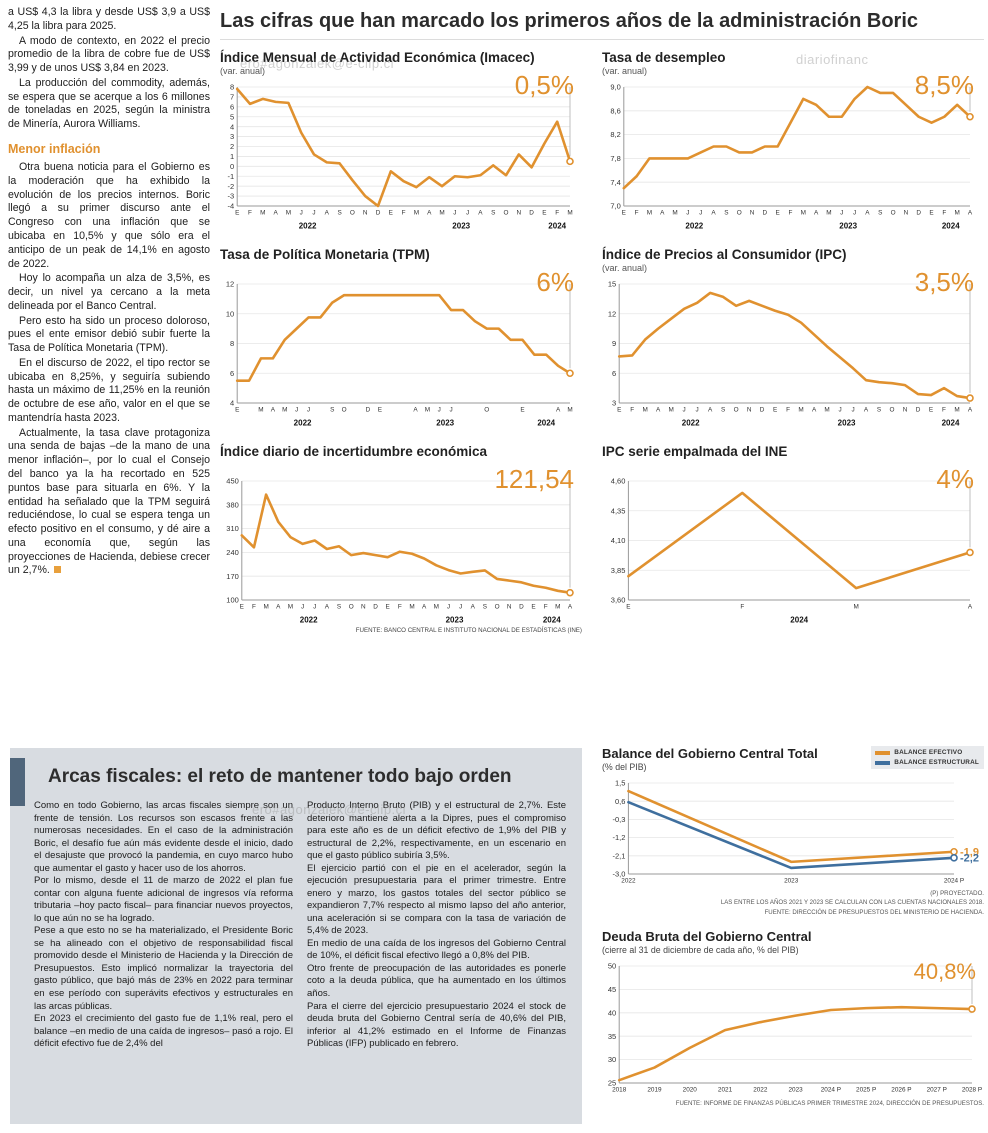 Image resolution: width=988 pixels, height=1133 pixels. What do you see at coordinates (54, 148) in the screenshot?
I see `inflation-subhead: Menor inflación` at bounding box center [54, 148].